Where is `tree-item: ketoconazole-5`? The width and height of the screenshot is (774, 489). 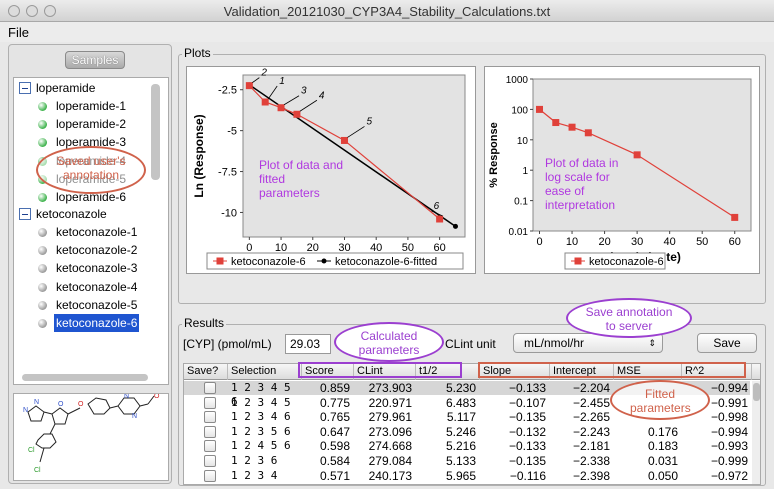 tree-item: ketoconazole-5 is located at coordinates (97, 304).